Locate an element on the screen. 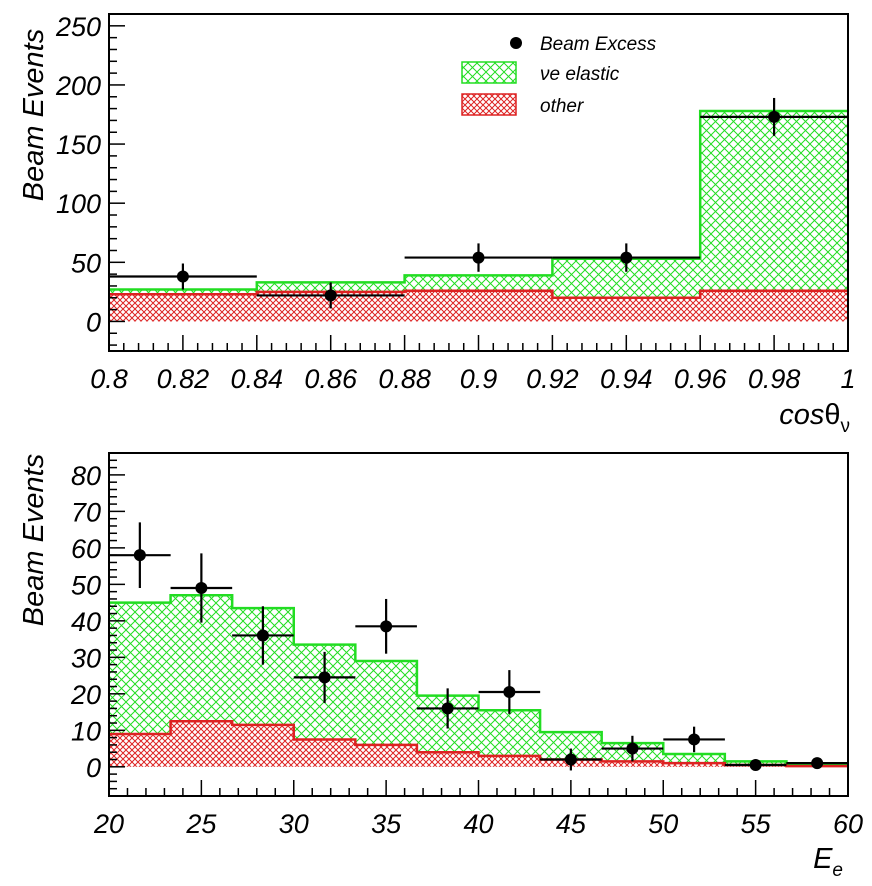 This screenshot has width=872, height=886. top-x-tick-label-1: 0.82 is located at coordinates (183, 379).